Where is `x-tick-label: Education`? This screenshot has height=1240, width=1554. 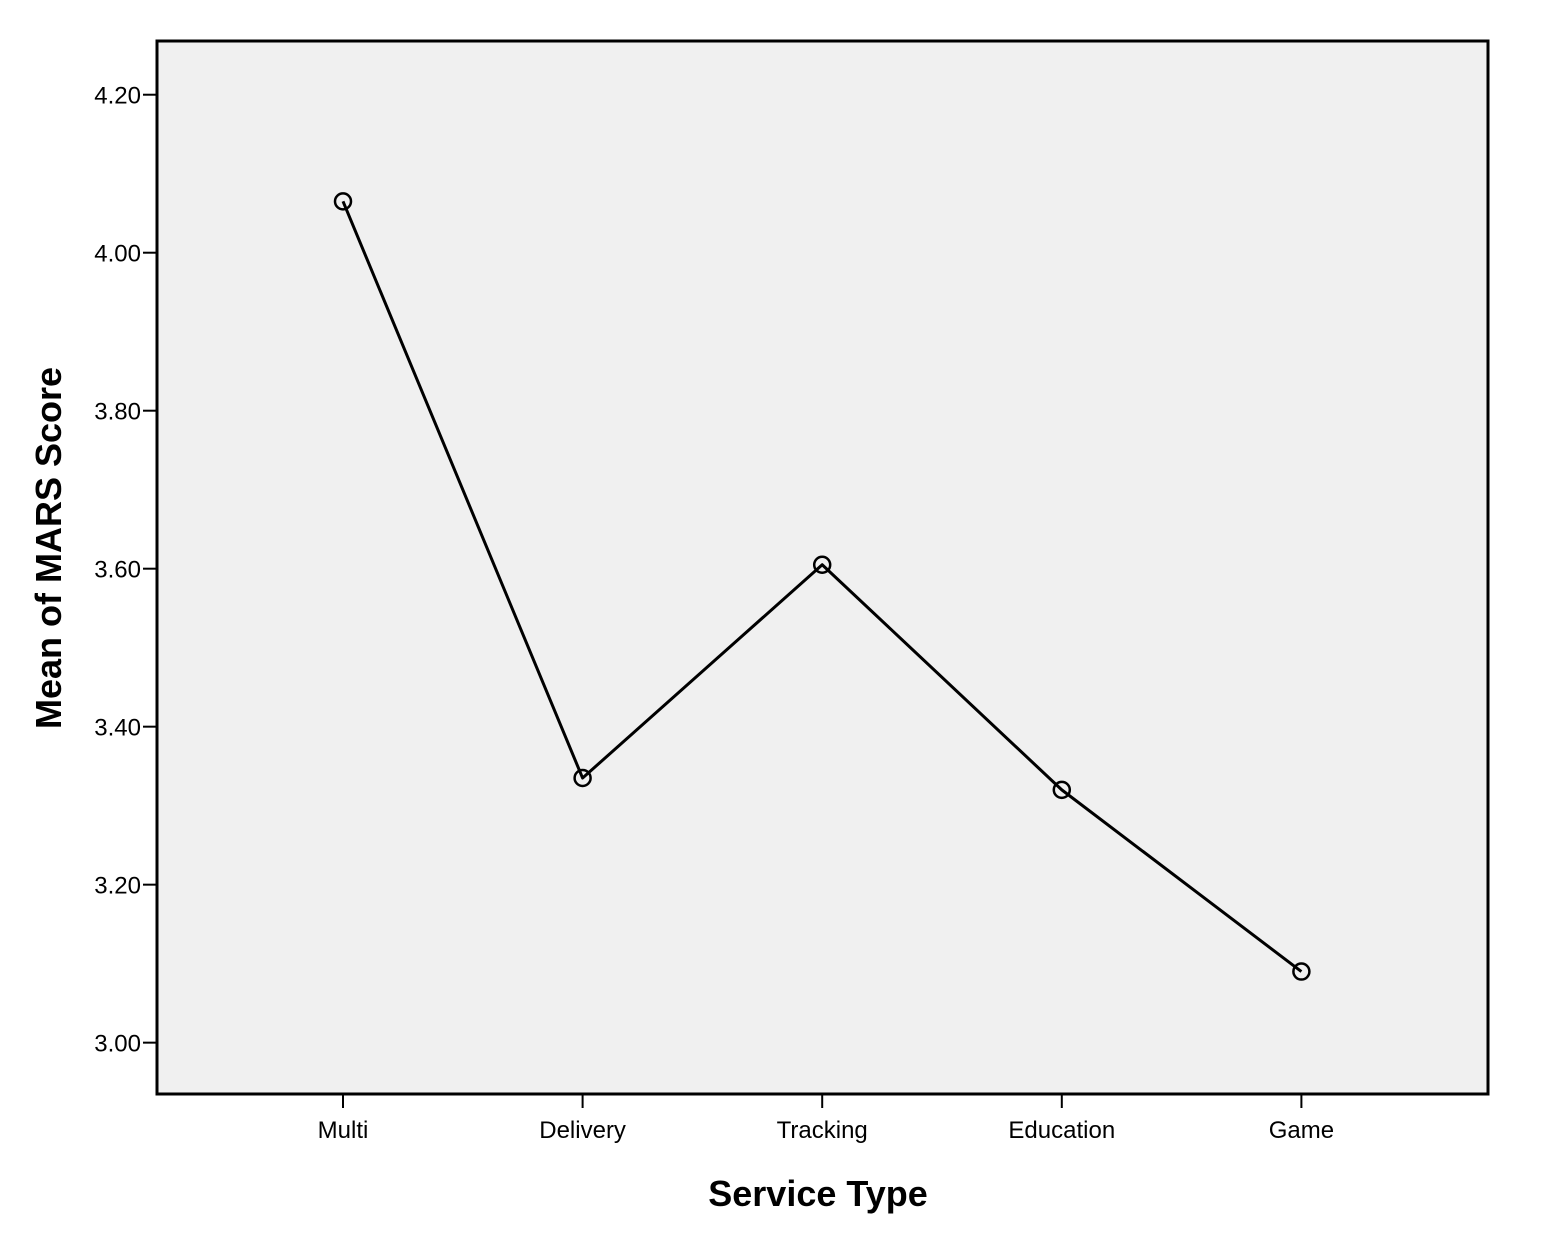 x-tick-label: Education is located at coordinates (1061, 1130).